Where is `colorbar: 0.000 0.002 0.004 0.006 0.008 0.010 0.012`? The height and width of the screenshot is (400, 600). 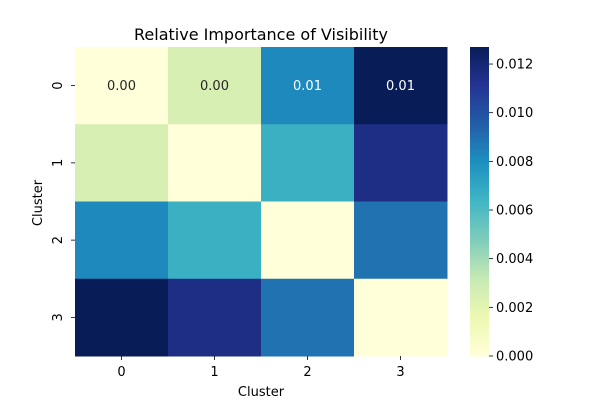
colorbar: 0.000 0.002 0.004 0.006 0.008 0.010 0.012 is located at coordinates (501, 206).